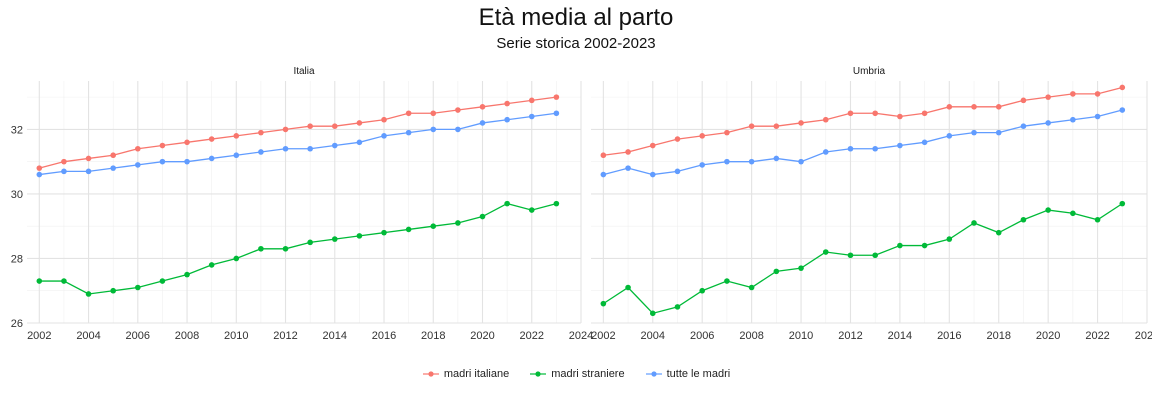 This screenshot has width=1152, height=403. What do you see at coordinates (581, 336) in the screenshot?
I see `x-tick-label-2024: 2024` at bounding box center [581, 336].